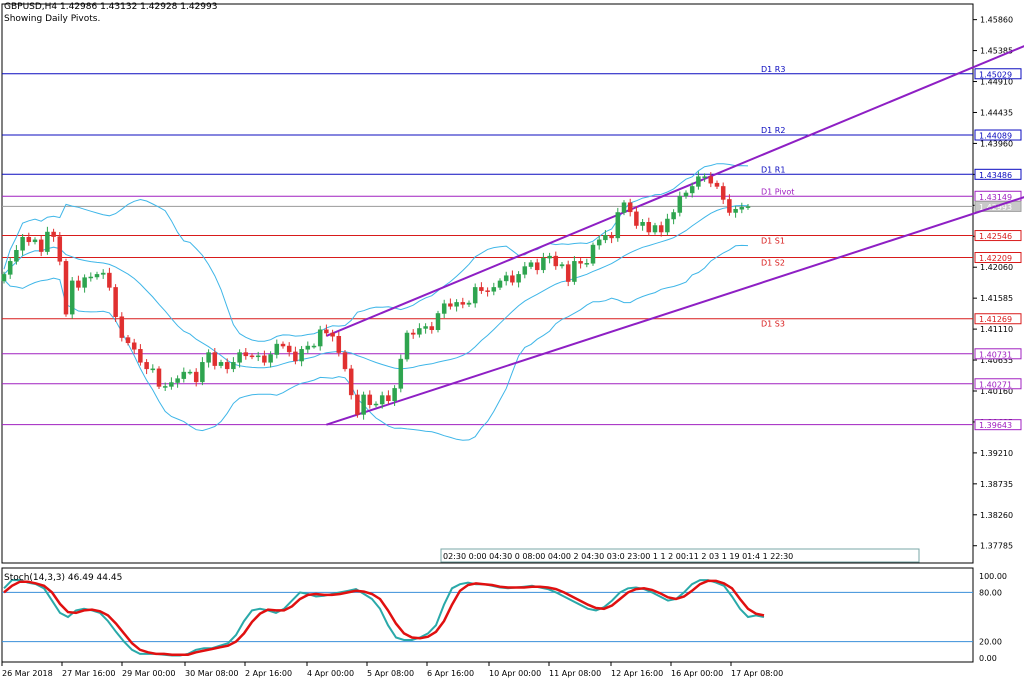 The image size is (1024, 687). What do you see at coordinates (996, 298) in the screenshot?
I see `price-axis-label: 1.41585` at bounding box center [996, 298].